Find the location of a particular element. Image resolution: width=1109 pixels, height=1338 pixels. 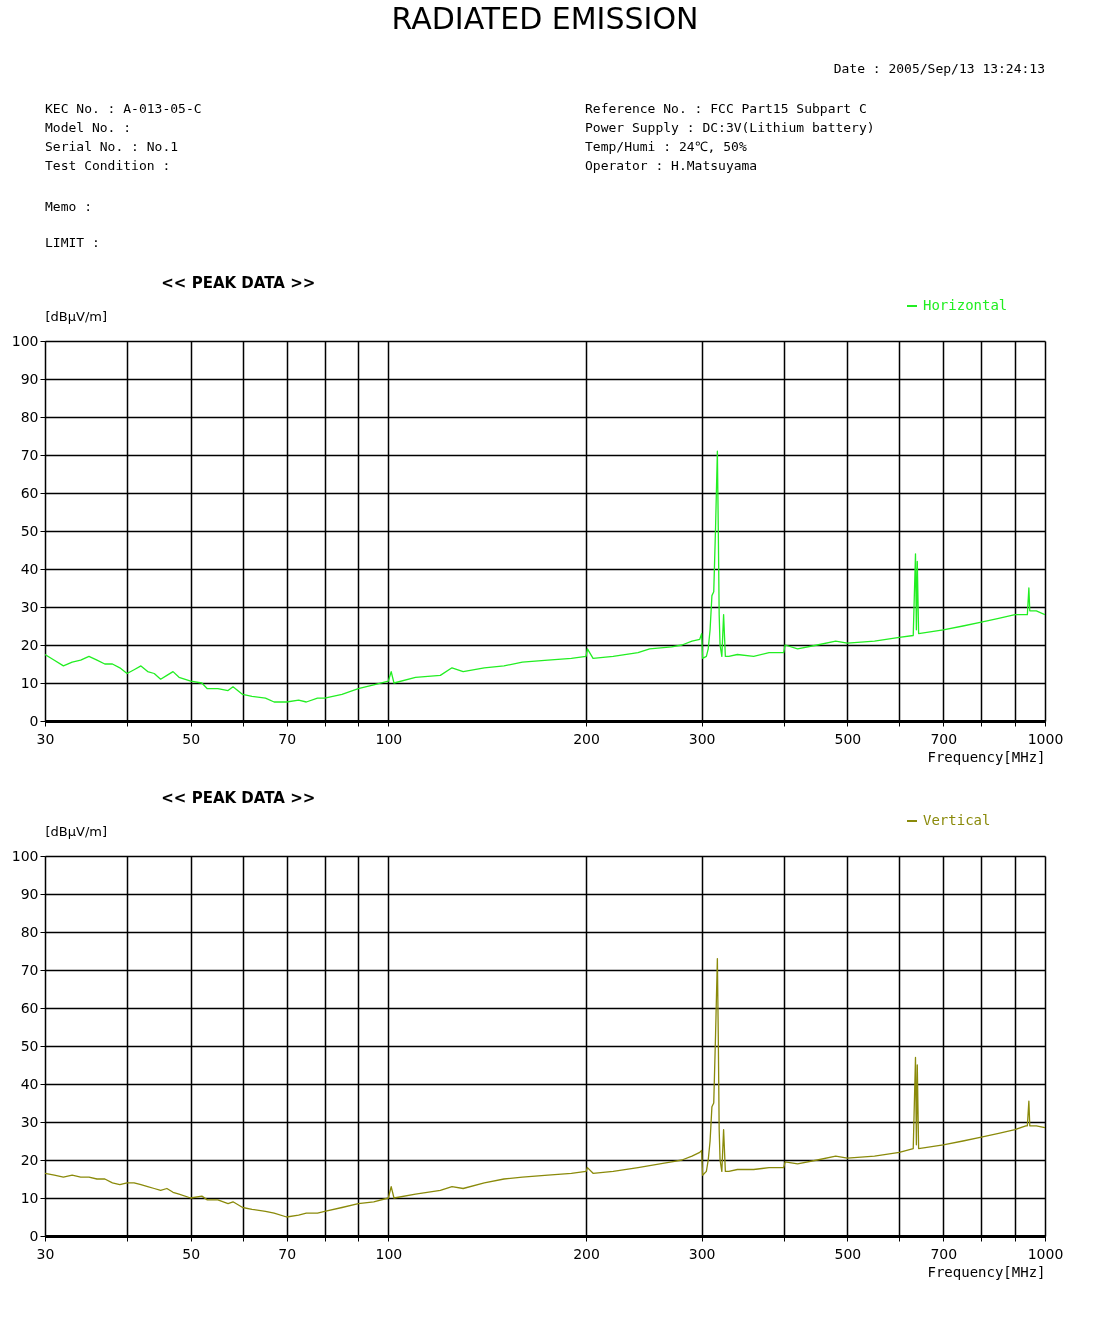

text: Reference No. : FCC Part15 Subpart C is located at coordinates (726, 108).